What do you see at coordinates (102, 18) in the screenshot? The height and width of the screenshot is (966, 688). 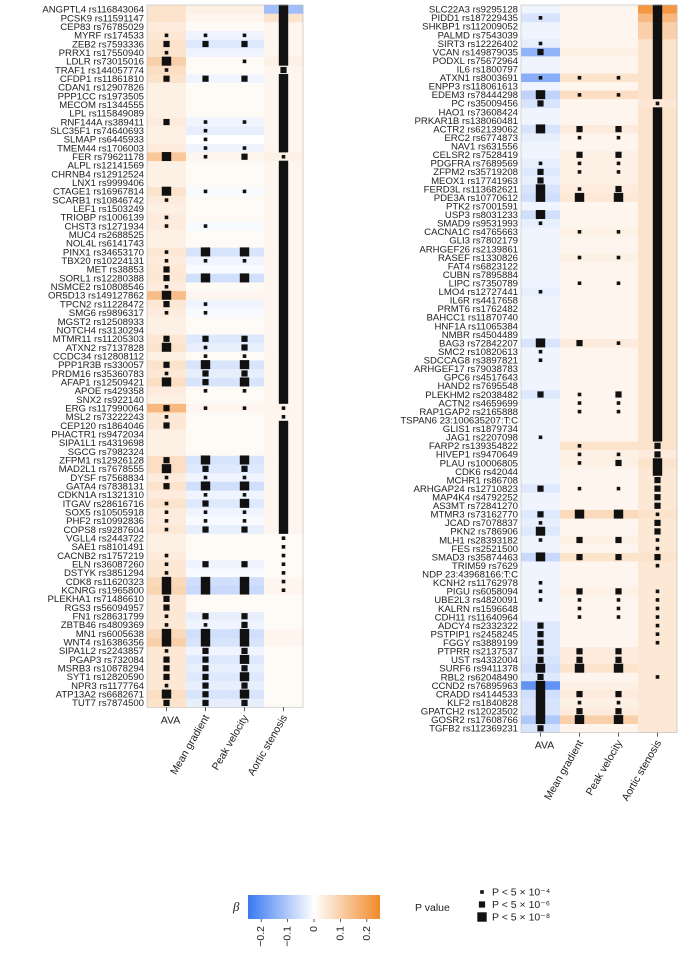 I see `row-label: PCSK9 rs11591147` at bounding box center [102, 18].